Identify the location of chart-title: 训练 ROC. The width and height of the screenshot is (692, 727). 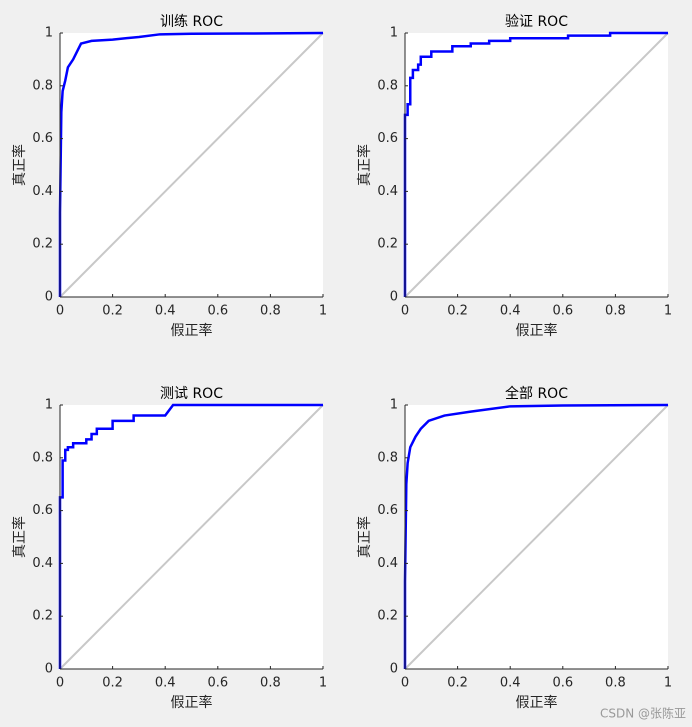
(191, 22).